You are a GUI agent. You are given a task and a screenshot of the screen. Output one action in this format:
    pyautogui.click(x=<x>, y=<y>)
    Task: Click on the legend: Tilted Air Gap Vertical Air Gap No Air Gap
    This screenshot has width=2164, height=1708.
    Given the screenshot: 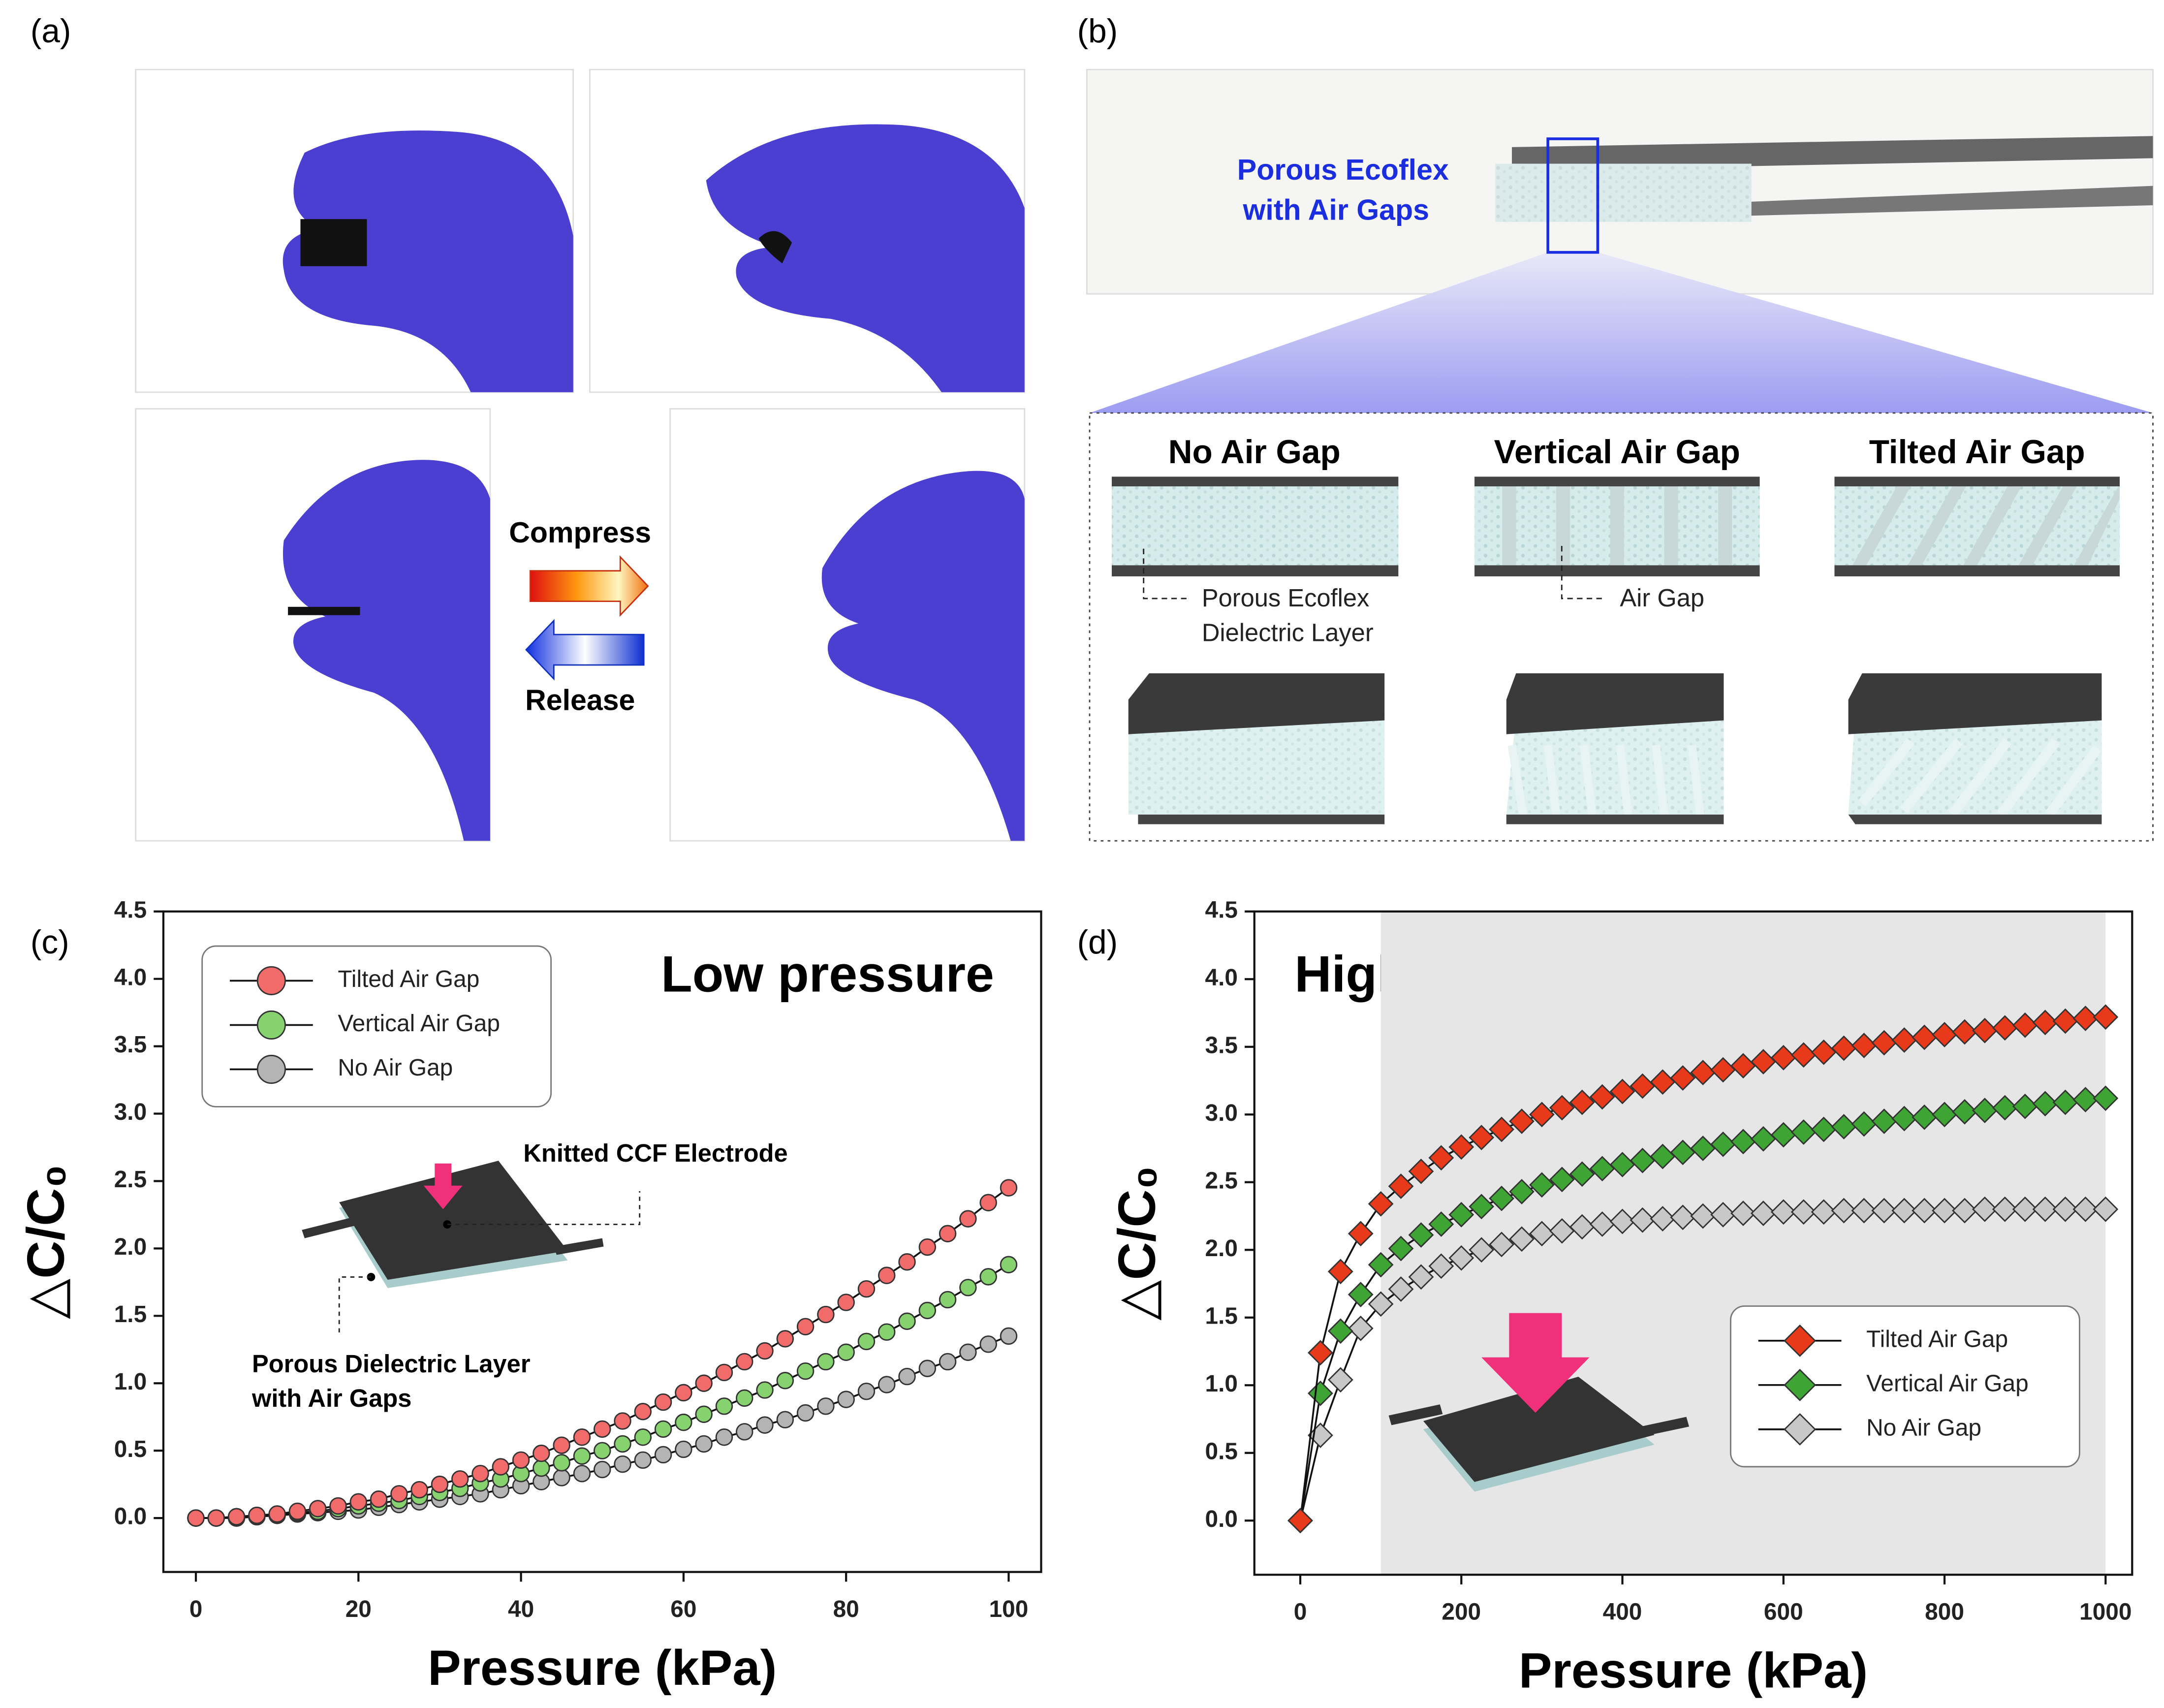 What is the action you would take?
    pyautogui.click(x=376, y=1026)
    